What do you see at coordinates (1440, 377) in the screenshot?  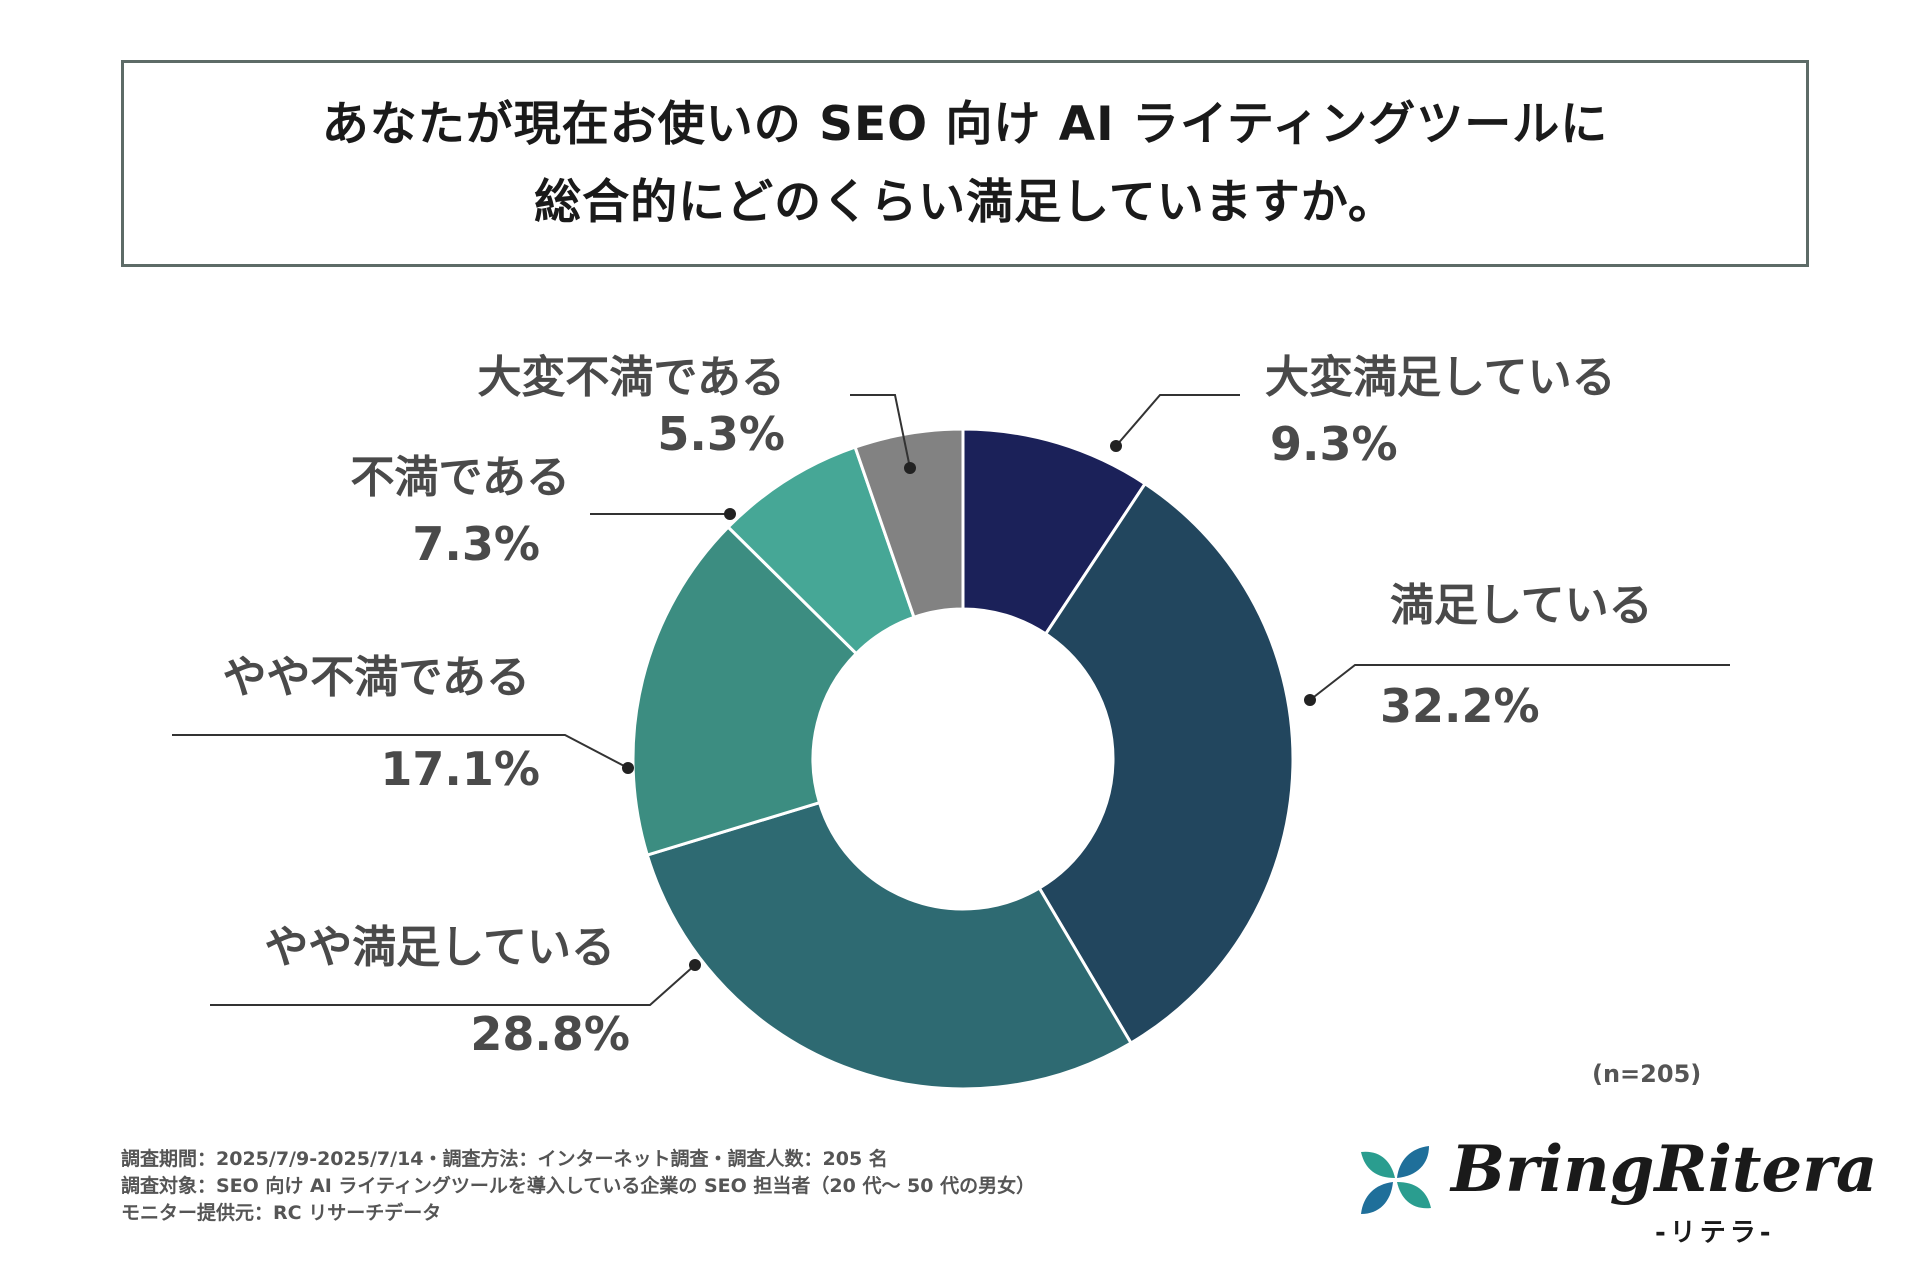 I see `category-label: 大変満足している` at bounding box center [1440, 377].